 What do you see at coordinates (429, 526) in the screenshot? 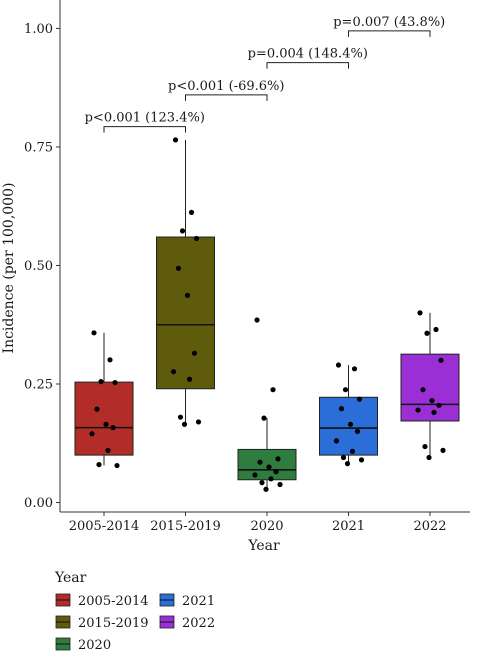
I see `x-tick-label: 2022` at bounding box center [429, 526].